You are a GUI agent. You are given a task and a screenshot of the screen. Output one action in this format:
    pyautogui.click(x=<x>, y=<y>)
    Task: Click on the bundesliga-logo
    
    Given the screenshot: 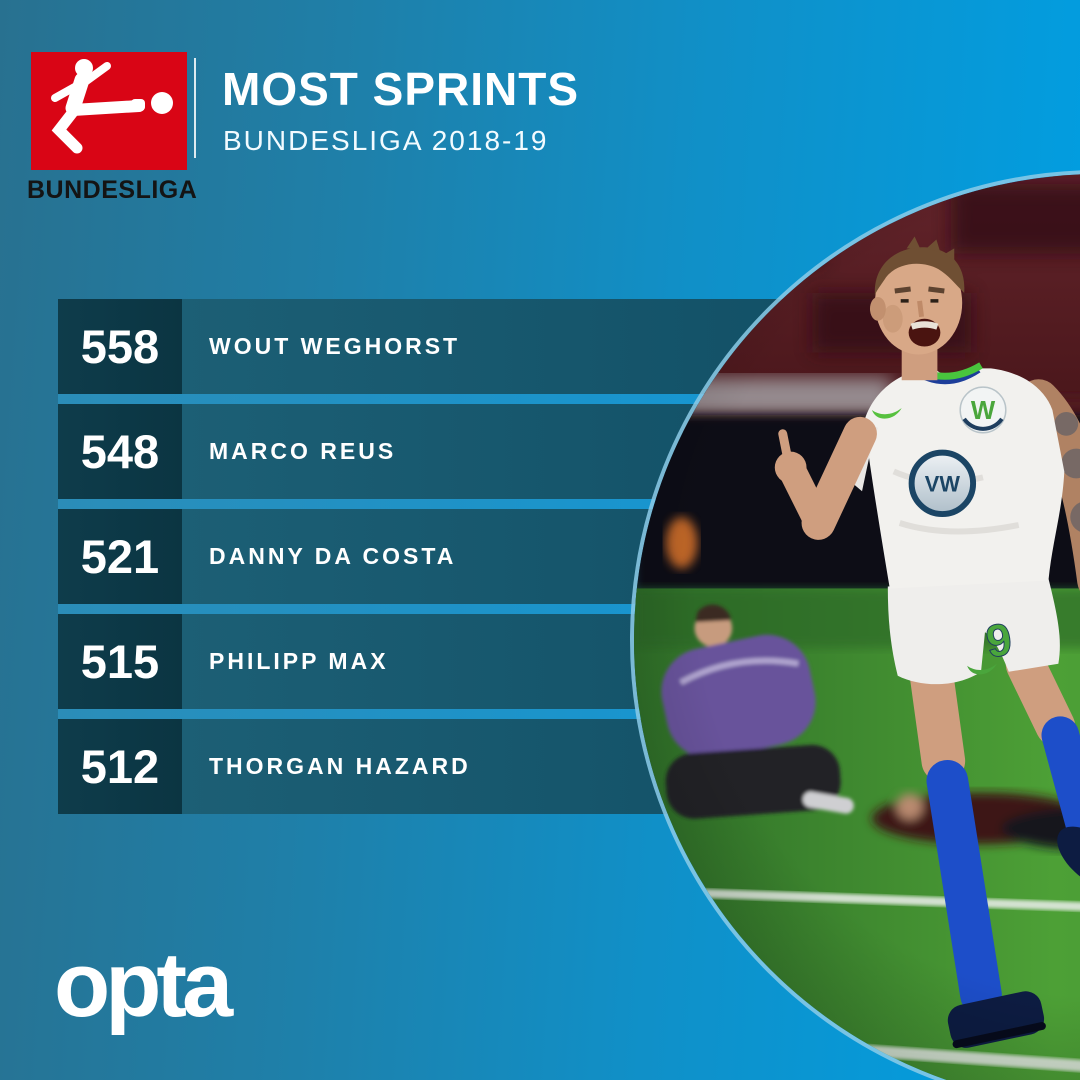 What is the action you would take?
    pyautogui.click(x=109, y=111)
    